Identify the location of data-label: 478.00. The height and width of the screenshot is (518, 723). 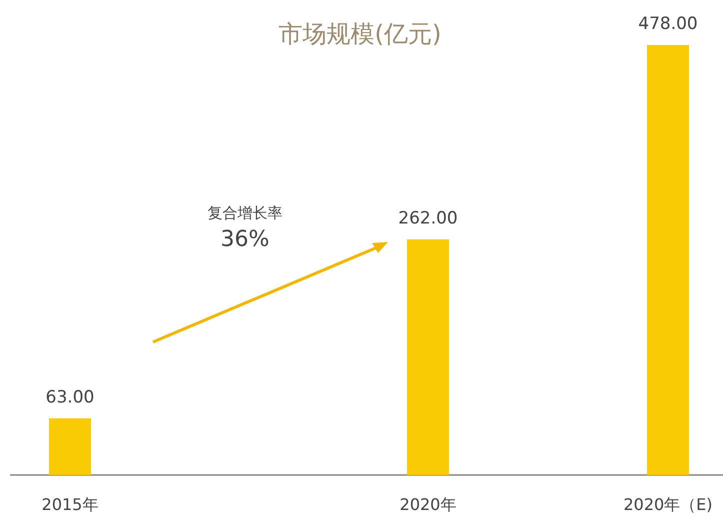
(668, 24).